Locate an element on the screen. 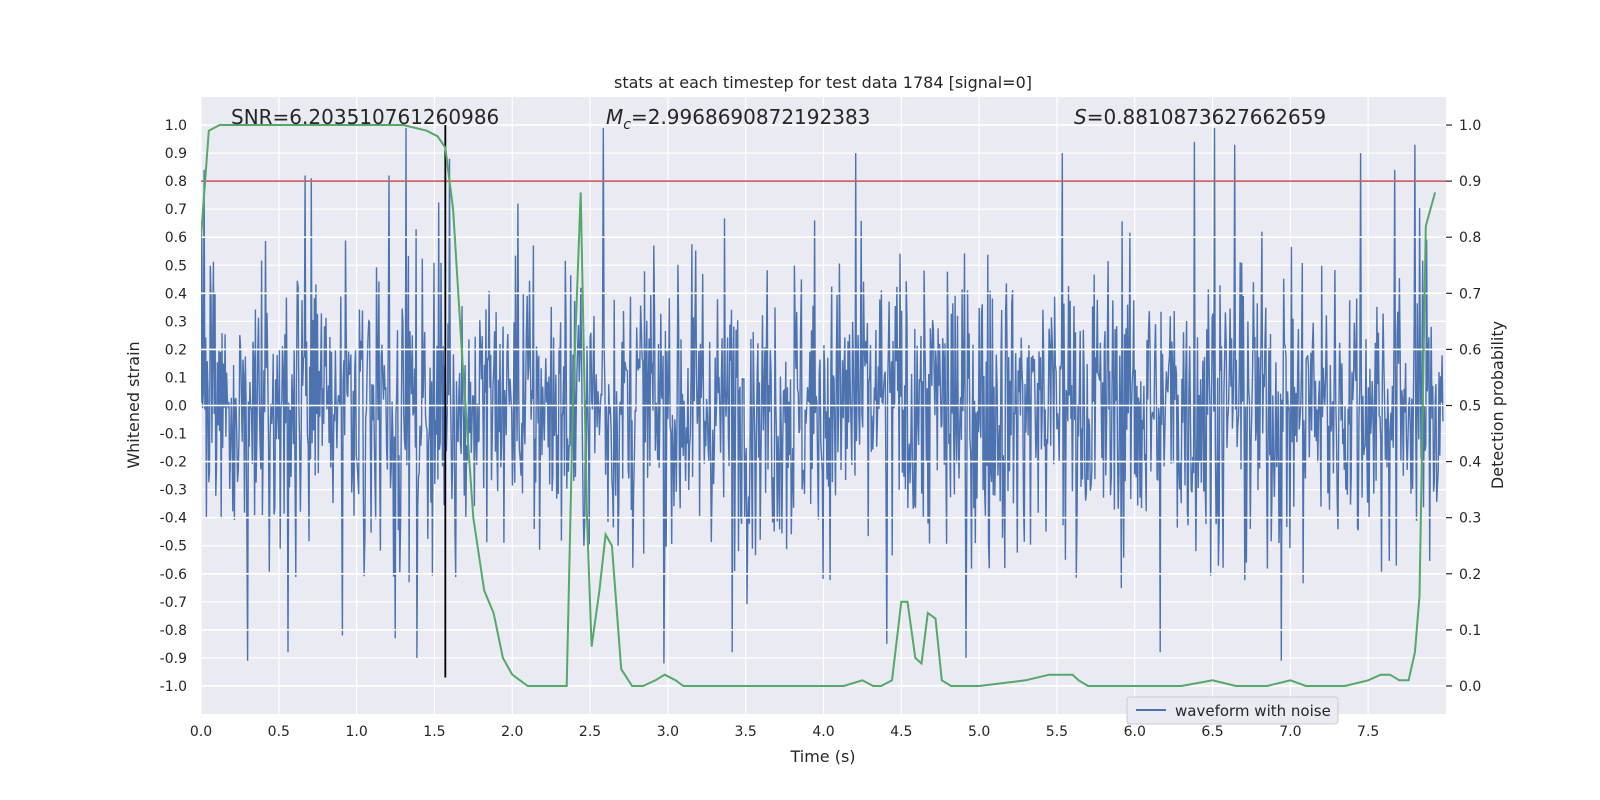  y-tick-label: 0.6 is located at coordinates (176, 238).